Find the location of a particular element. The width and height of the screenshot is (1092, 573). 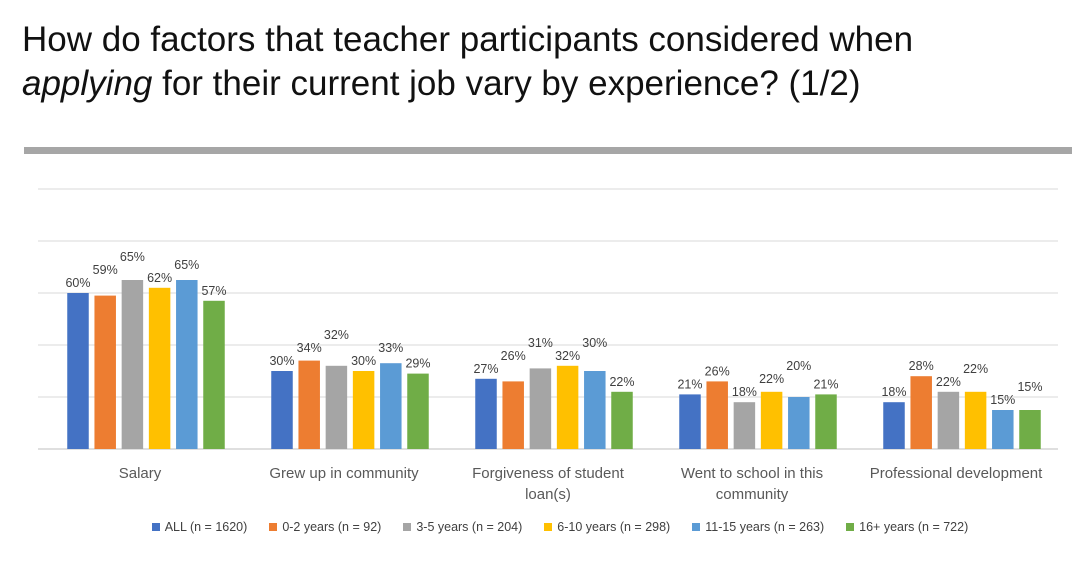

legend-label: ALL (n = 1620) is located at coordinates (206, 527).